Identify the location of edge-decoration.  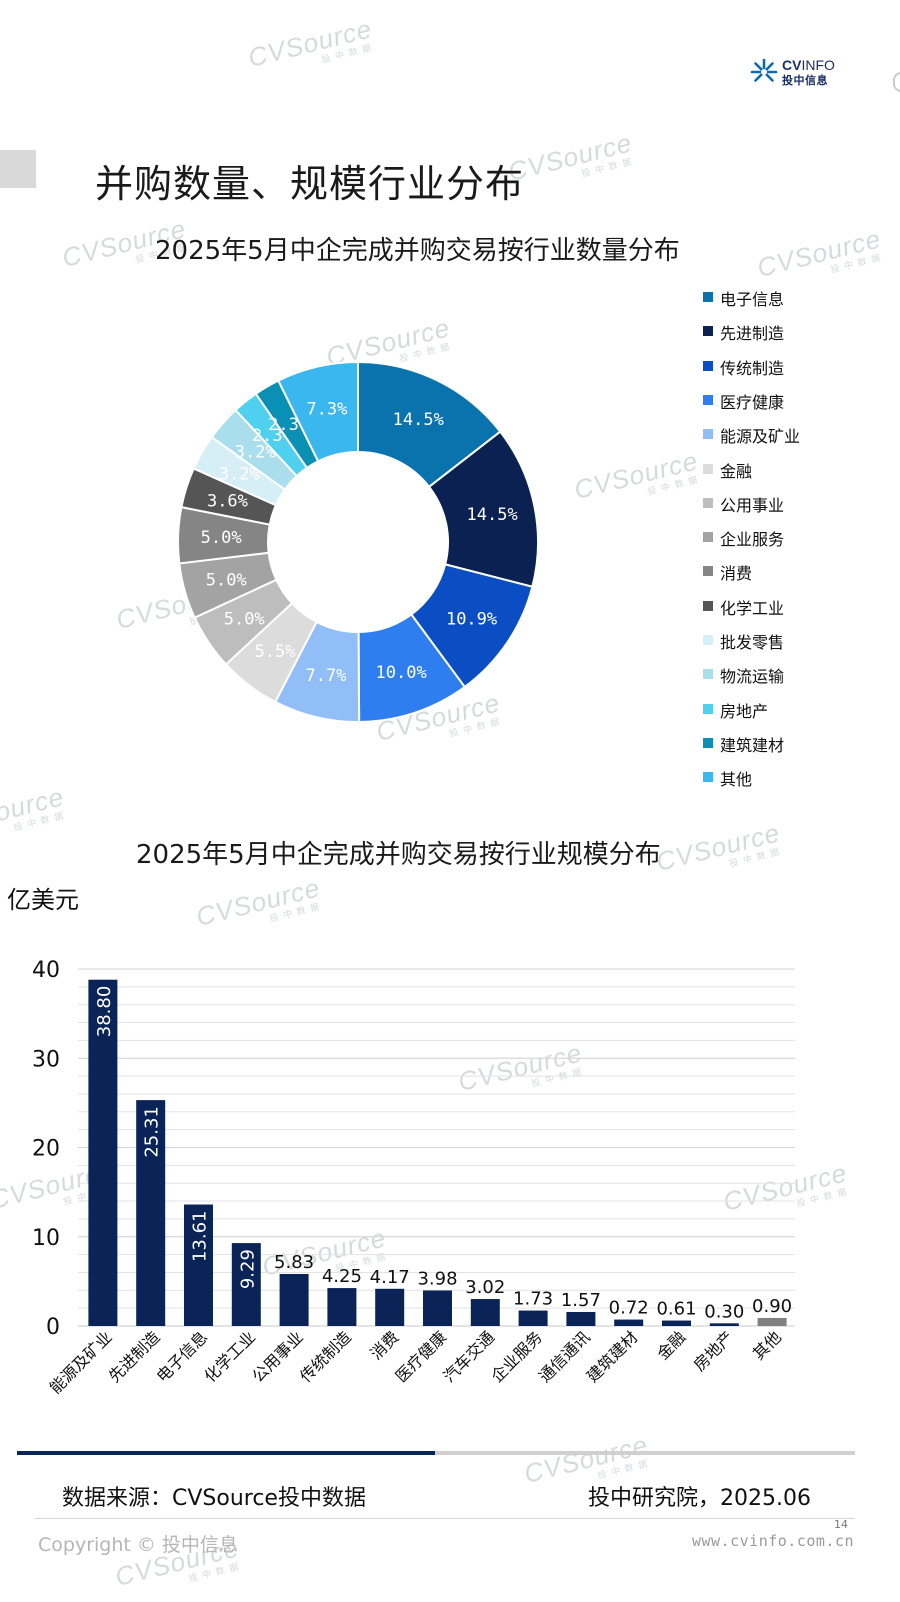
(896, 82).